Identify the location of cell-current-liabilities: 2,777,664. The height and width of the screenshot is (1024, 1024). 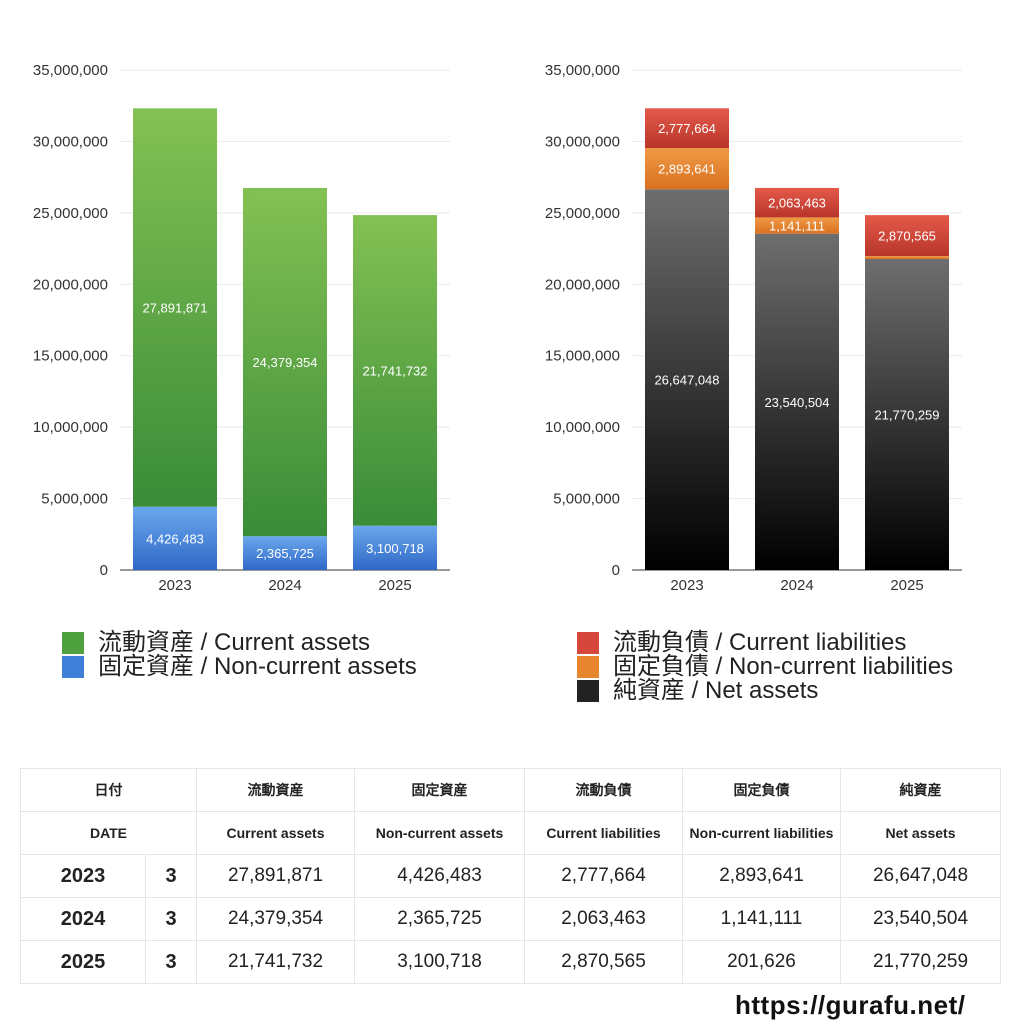
(603, 876).